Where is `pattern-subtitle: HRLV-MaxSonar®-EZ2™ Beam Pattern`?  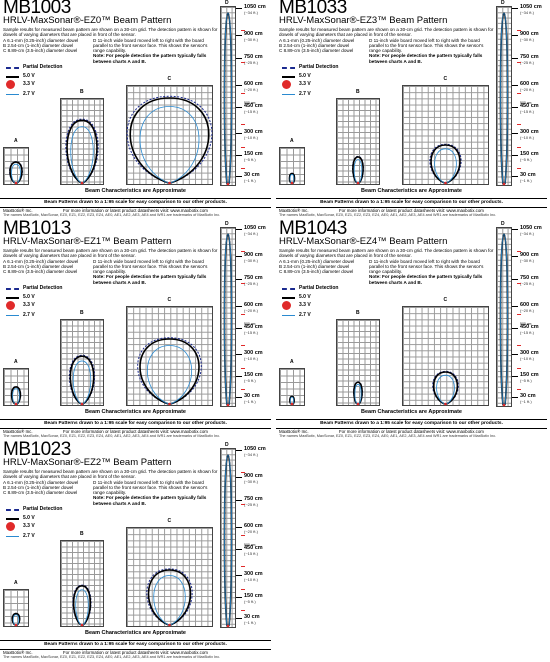 pattern-subtitle: HRLV-MaxSonar®-EZ2™ Beam Pattern is located at coordinates (87, 462).